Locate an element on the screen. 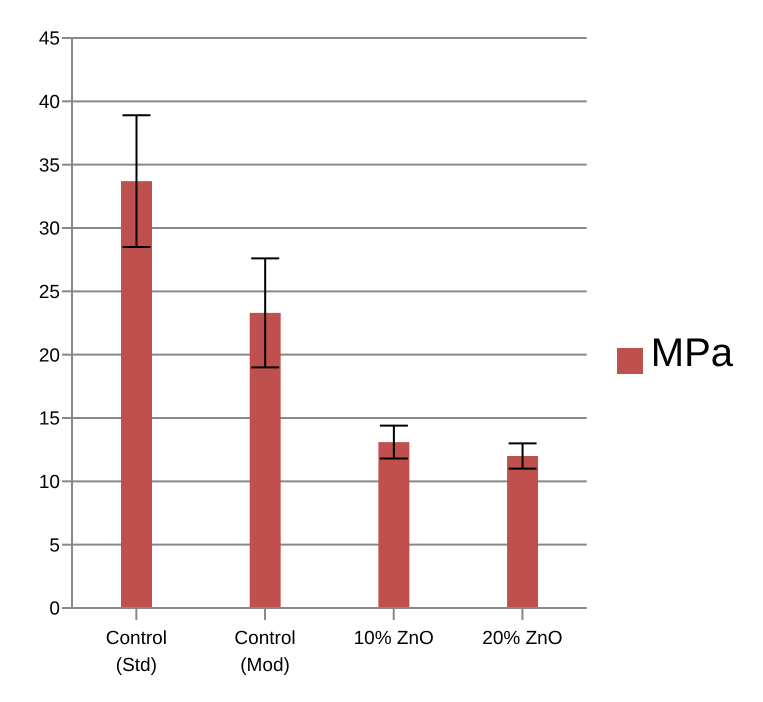 The image size is (763, 702). legend-label: MPa is located at coordinates (691, 352).